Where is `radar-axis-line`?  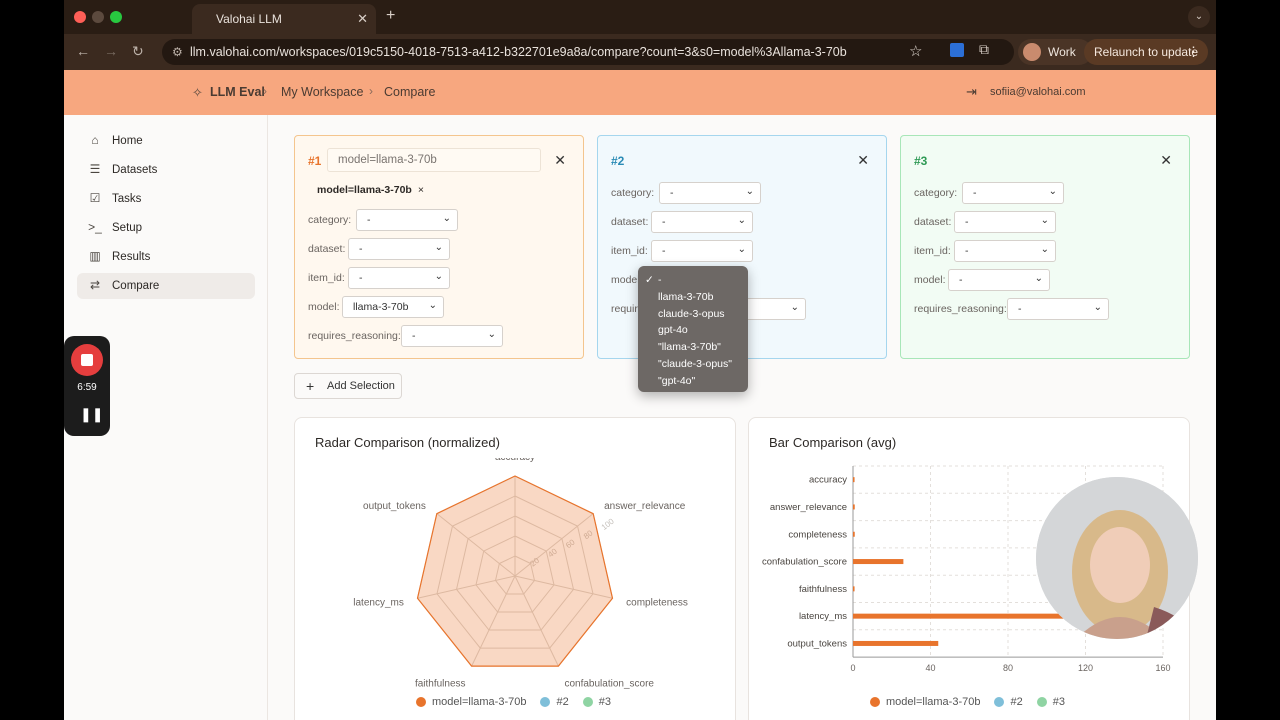
radar-axis-line is located at coordinates (466, 587).